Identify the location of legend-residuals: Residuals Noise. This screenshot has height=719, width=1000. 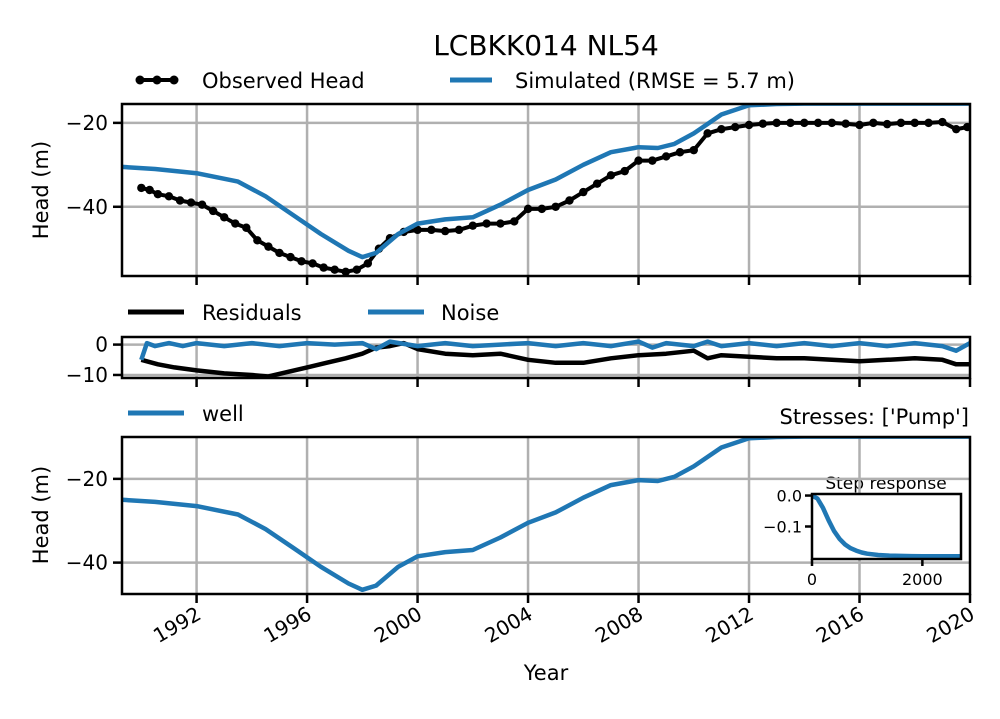
(313, 313).